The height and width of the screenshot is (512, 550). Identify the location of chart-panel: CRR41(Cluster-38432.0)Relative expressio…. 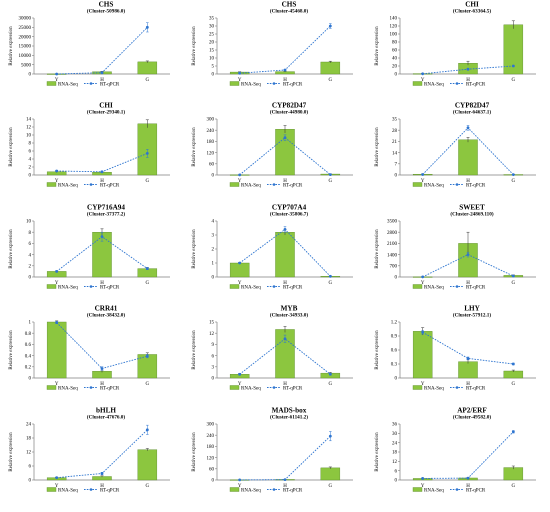
(91, 354).